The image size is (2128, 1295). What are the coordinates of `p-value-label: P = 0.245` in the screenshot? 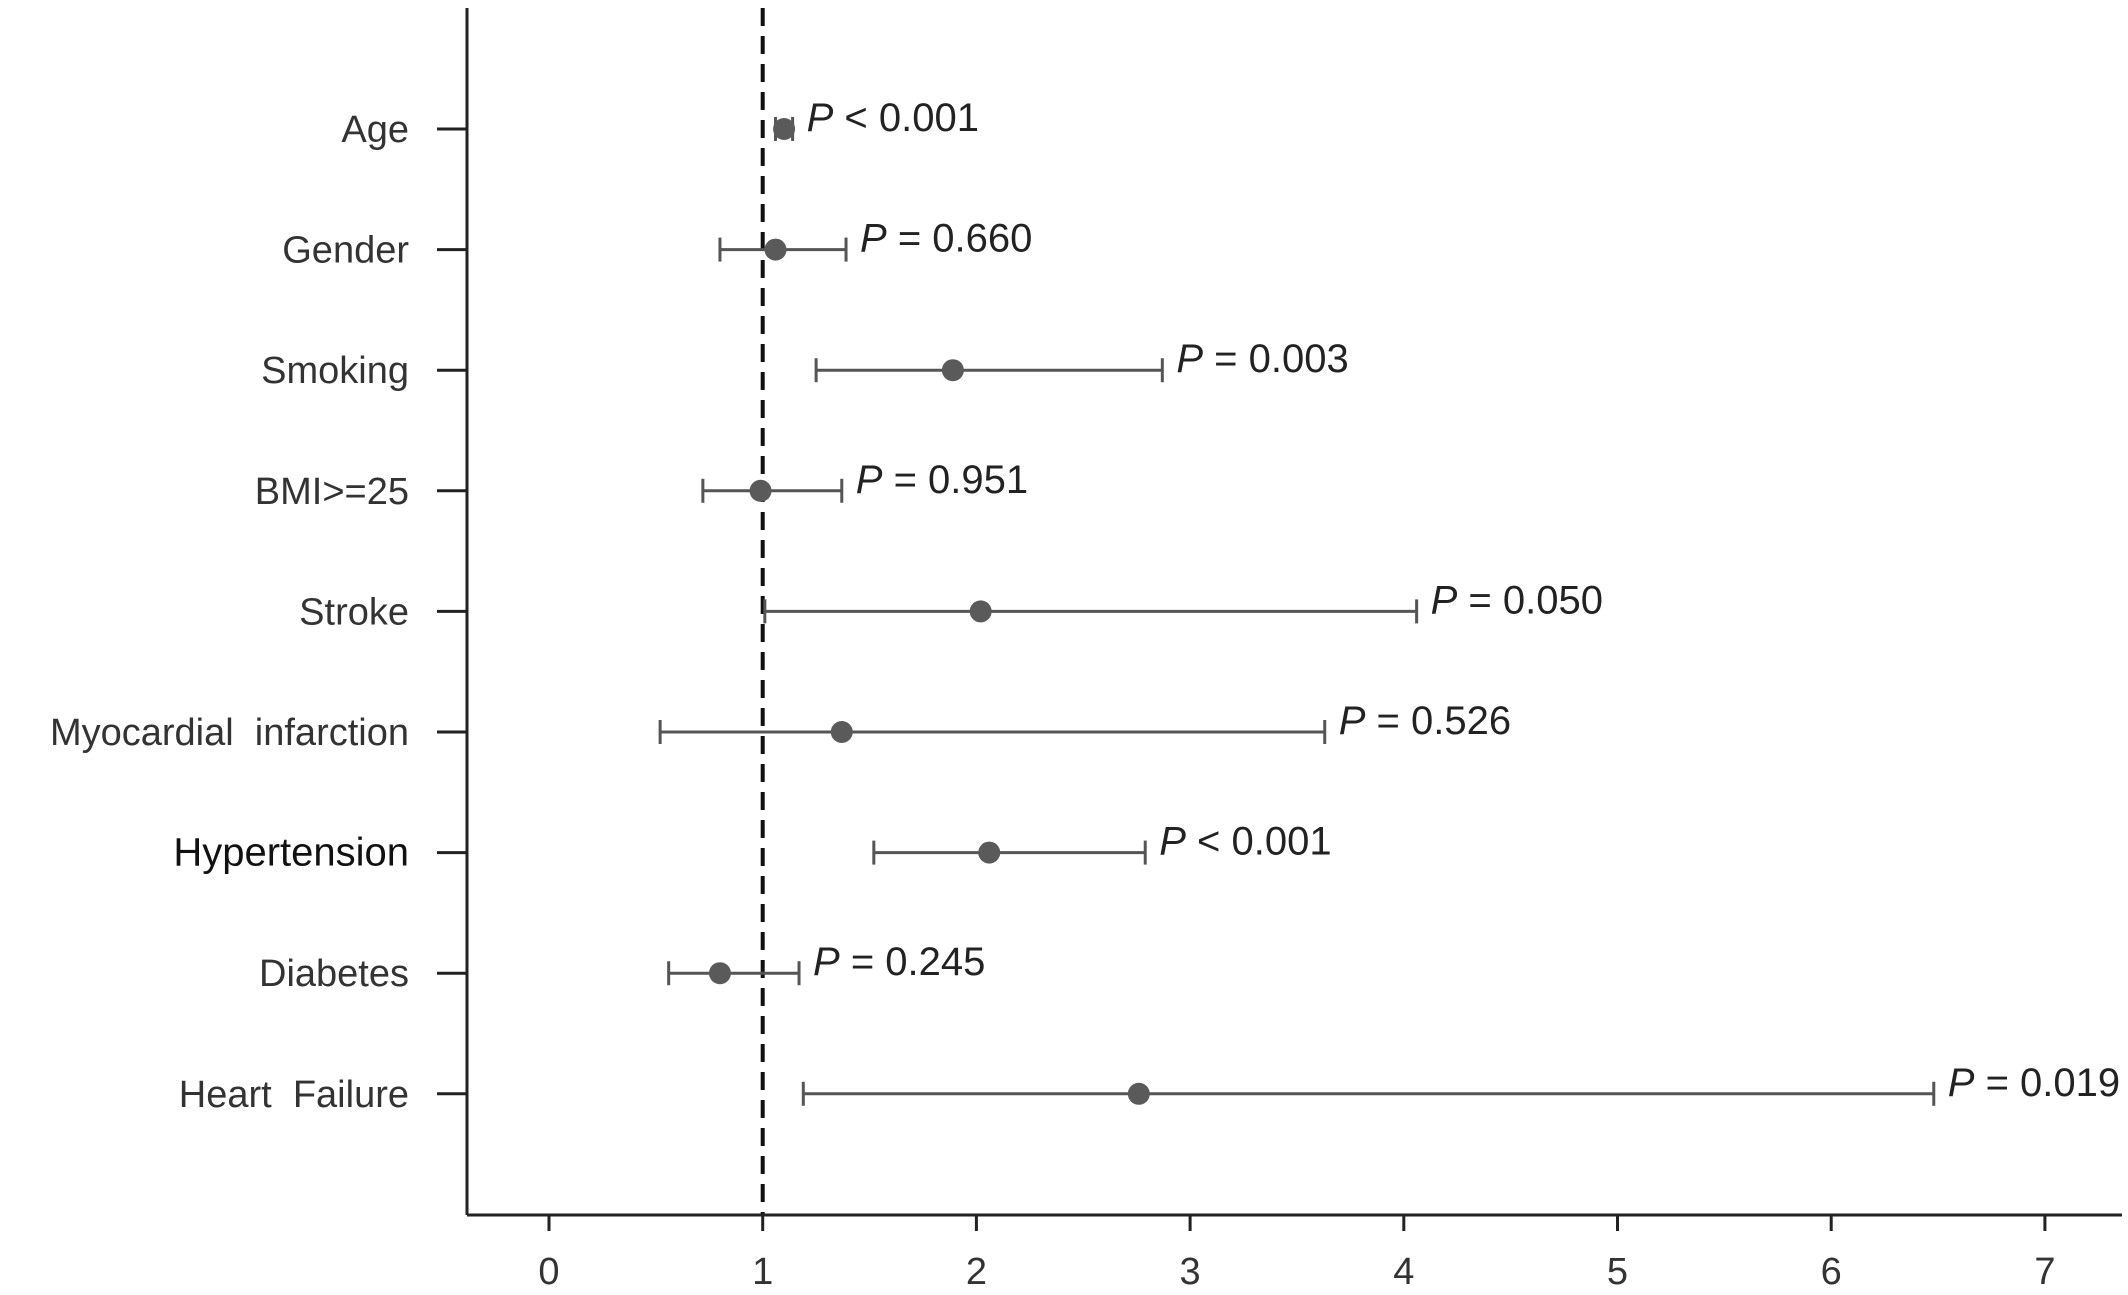 It's located at (899, 962).